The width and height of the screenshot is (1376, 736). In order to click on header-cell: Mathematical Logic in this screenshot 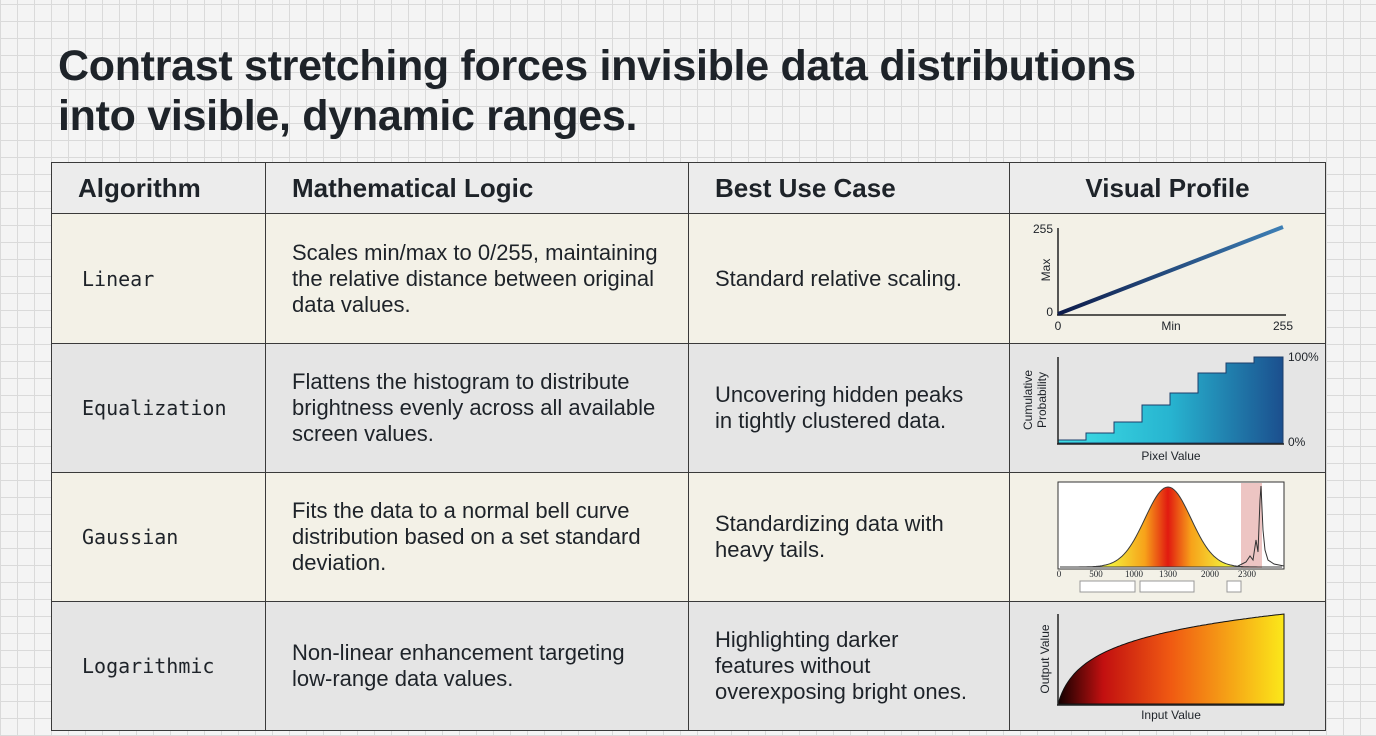, I will do `click(477, 188)`.